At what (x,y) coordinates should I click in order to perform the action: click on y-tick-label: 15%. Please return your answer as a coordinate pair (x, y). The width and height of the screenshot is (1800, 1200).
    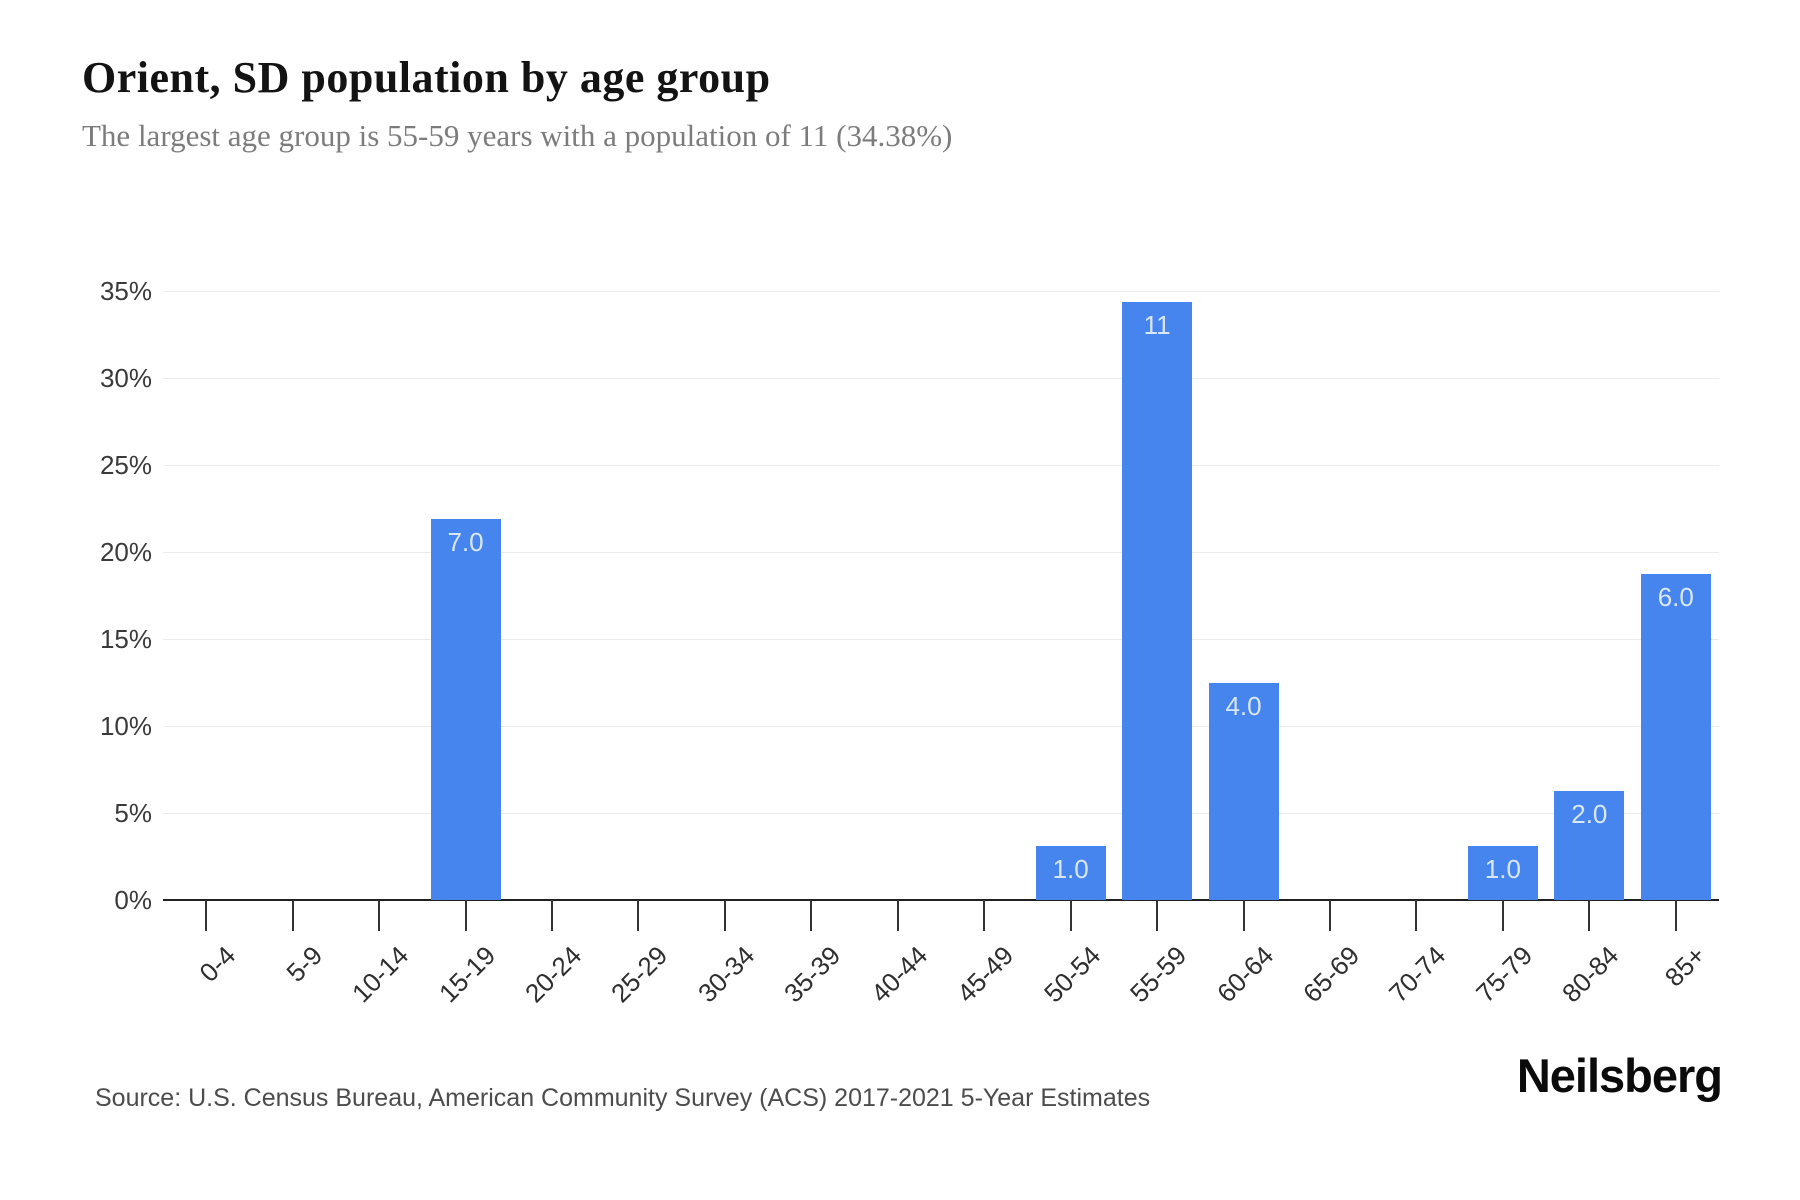
    Looking at the image, I should click on (125, 639).